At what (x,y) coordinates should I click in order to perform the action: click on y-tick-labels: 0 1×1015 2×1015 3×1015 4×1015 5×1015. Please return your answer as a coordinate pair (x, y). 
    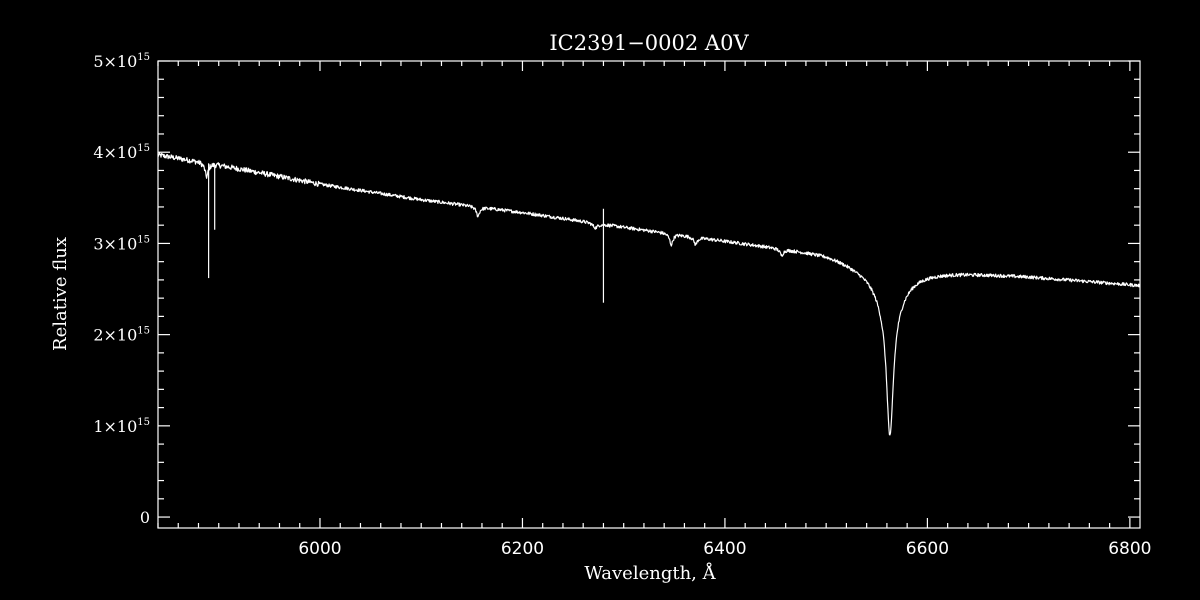
    Looking at the image, I should click on (121, 289).